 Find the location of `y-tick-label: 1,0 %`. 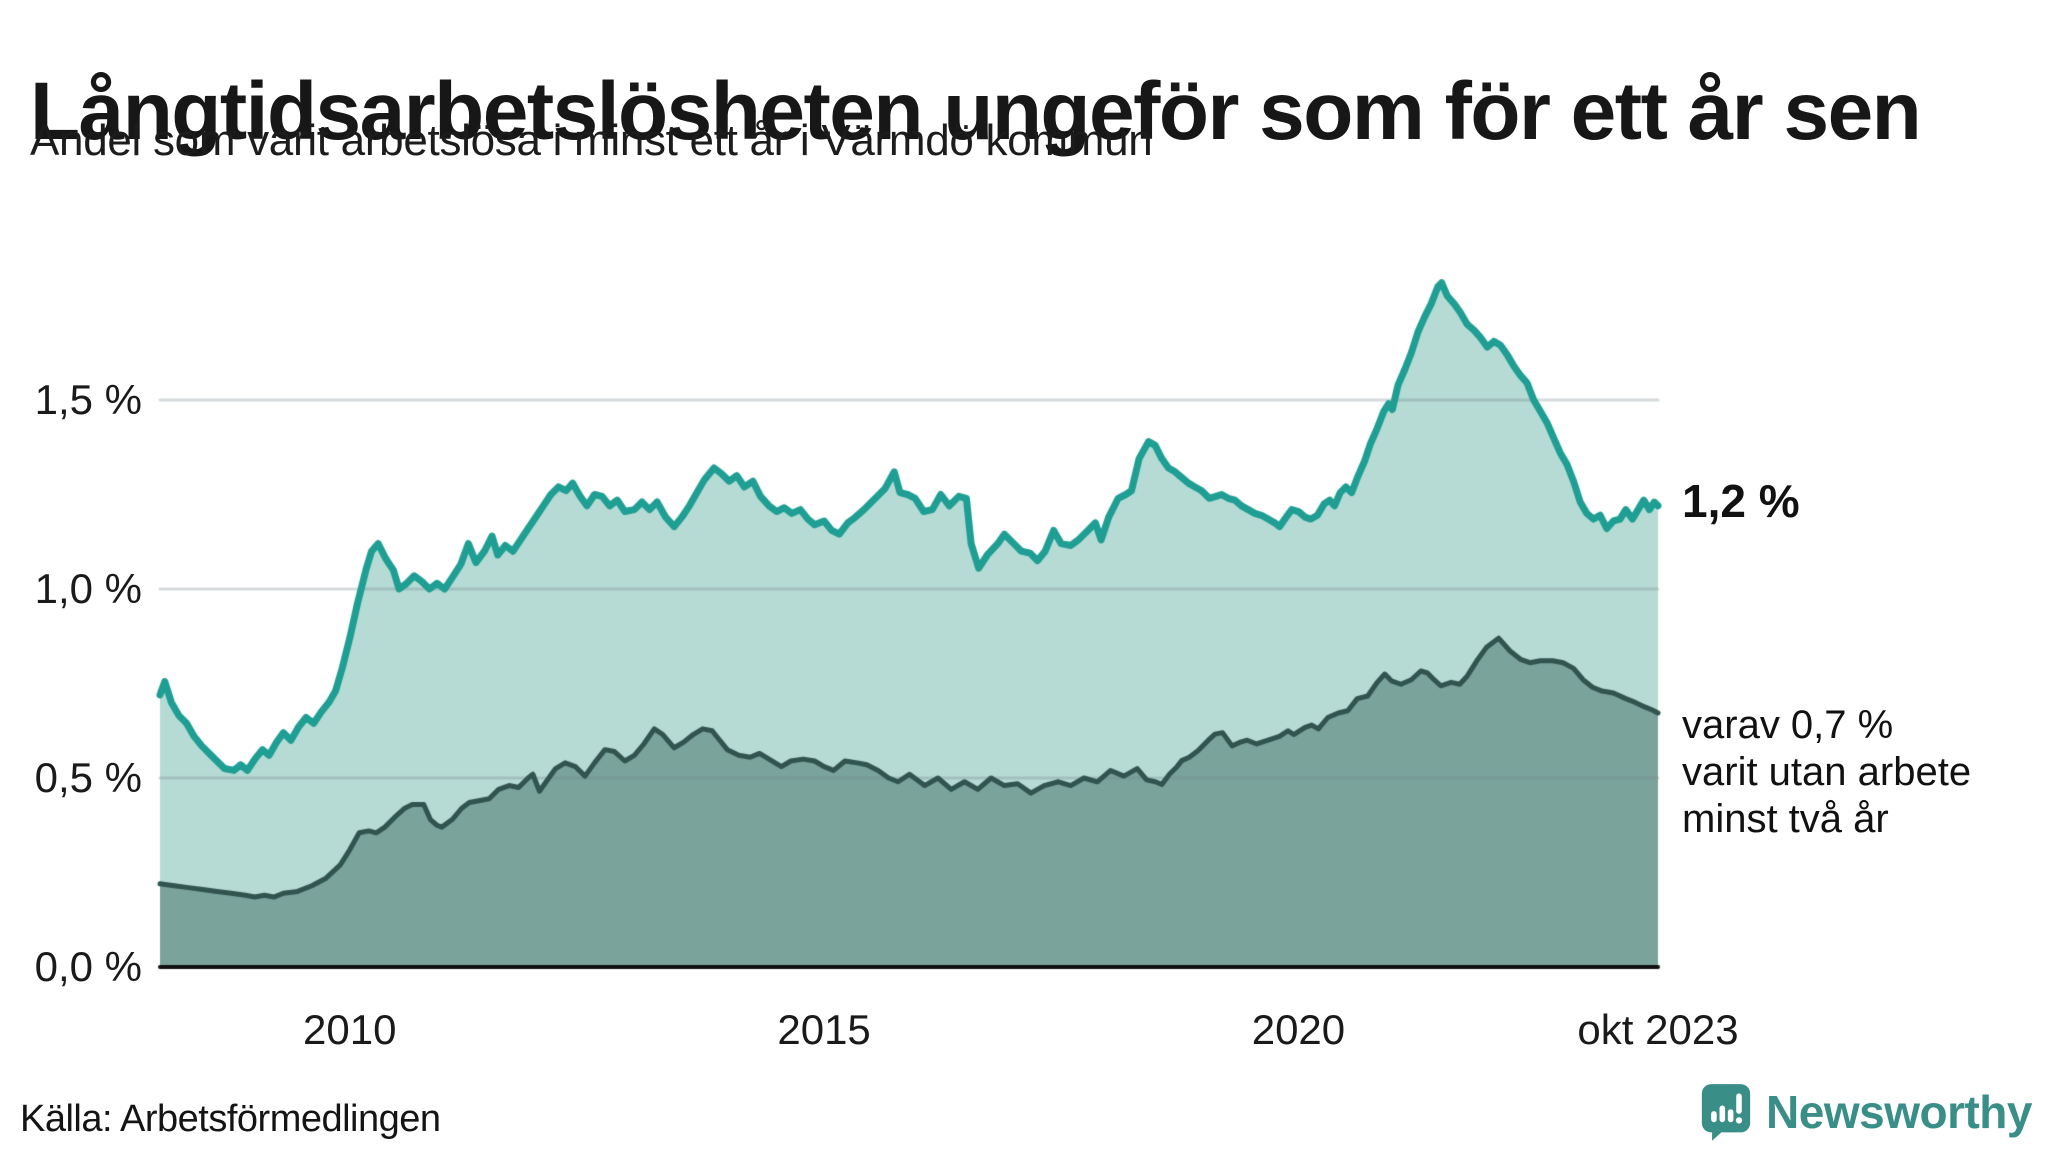

y-tick-label: 1,0 % is located at coordinates (88, 588).